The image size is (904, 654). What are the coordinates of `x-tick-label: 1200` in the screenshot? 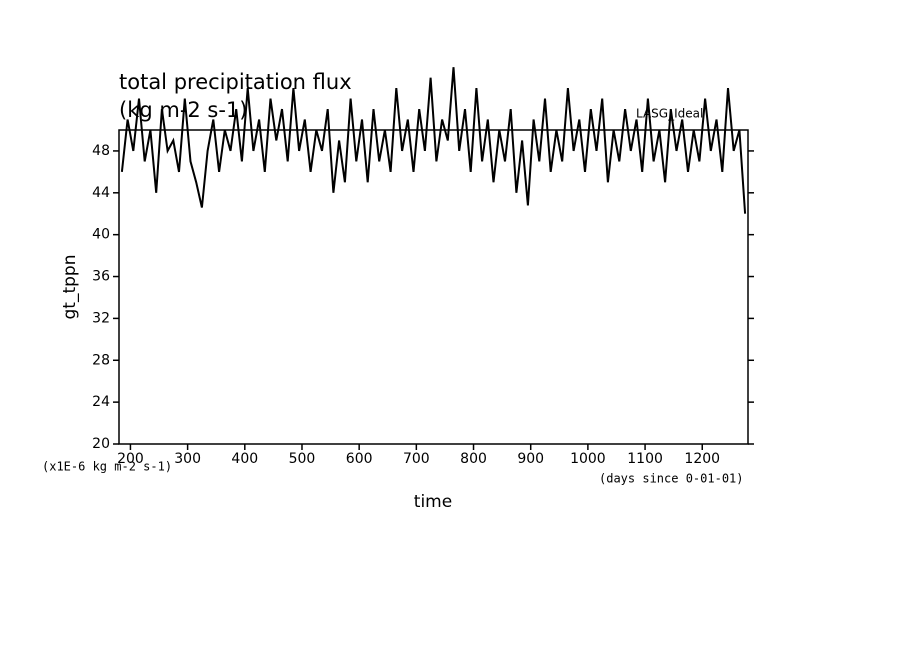 It's located at (702, 459).